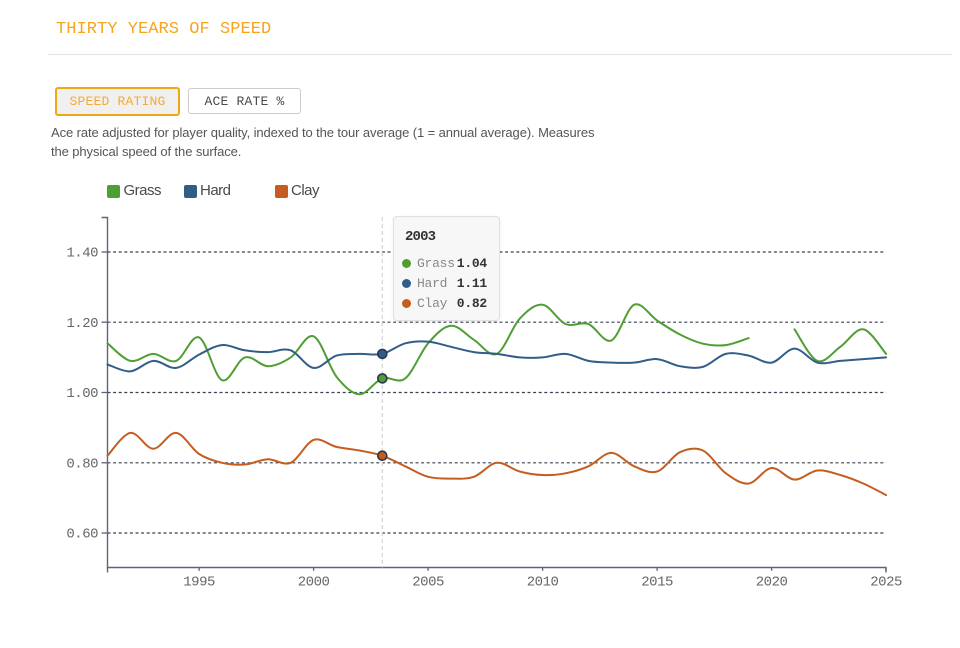 This screenshot has height=648, width=960. Describe the element at coordinates (314, 583) in the screenshot. I see `svg-text: 2000` at that location.